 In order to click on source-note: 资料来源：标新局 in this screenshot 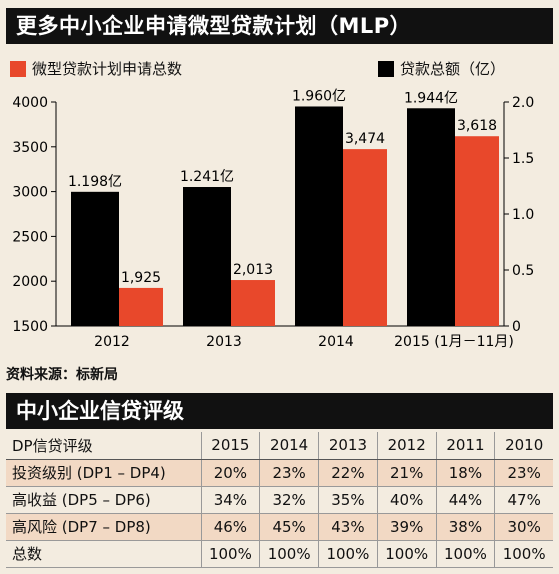, I will do `click(62, 375)`.